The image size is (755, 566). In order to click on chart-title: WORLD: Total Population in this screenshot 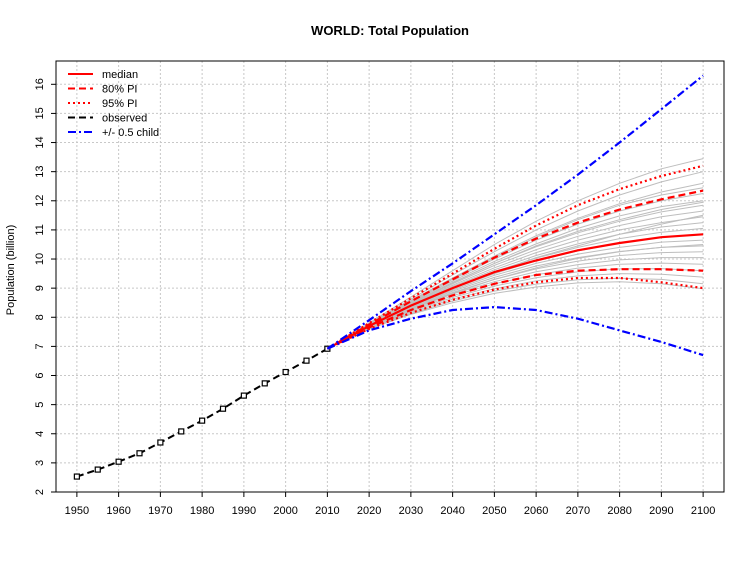, I will do `click(390, 30)`.